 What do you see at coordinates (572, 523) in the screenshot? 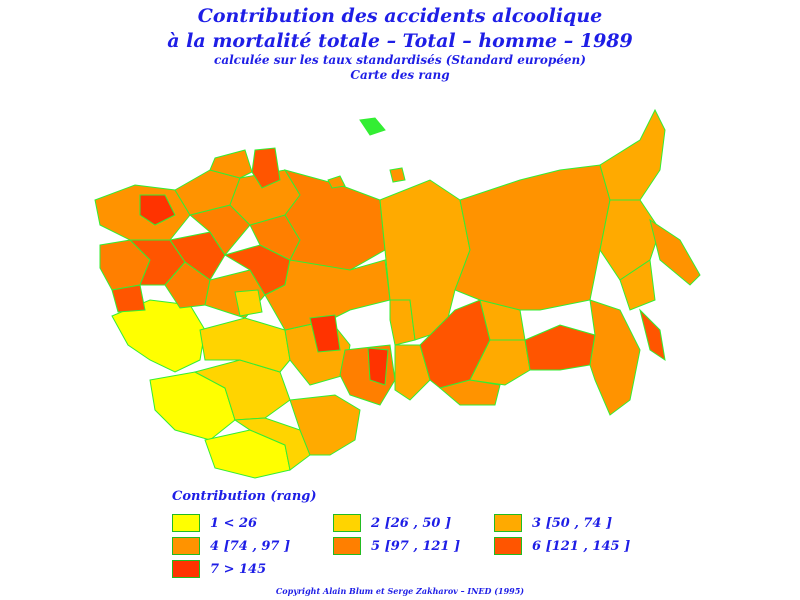
I see `legend-label: 3 [50 , 74 ]` at bounding box center [572, 523].